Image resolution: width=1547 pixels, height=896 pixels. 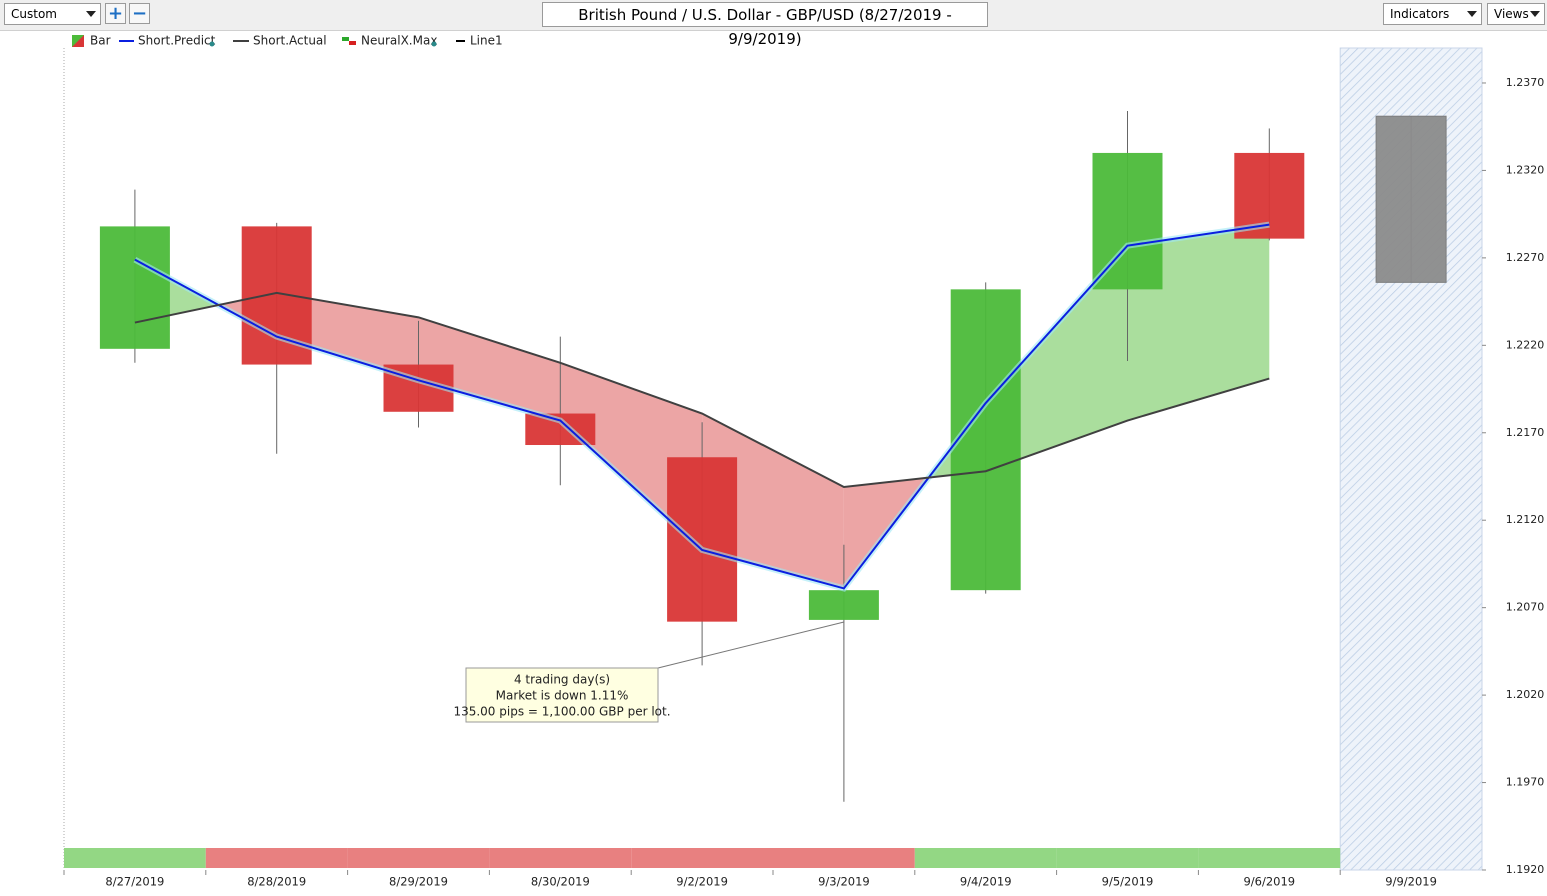 I want to click on y-tick-label: 1.2070, so click(x=1525, y=607).